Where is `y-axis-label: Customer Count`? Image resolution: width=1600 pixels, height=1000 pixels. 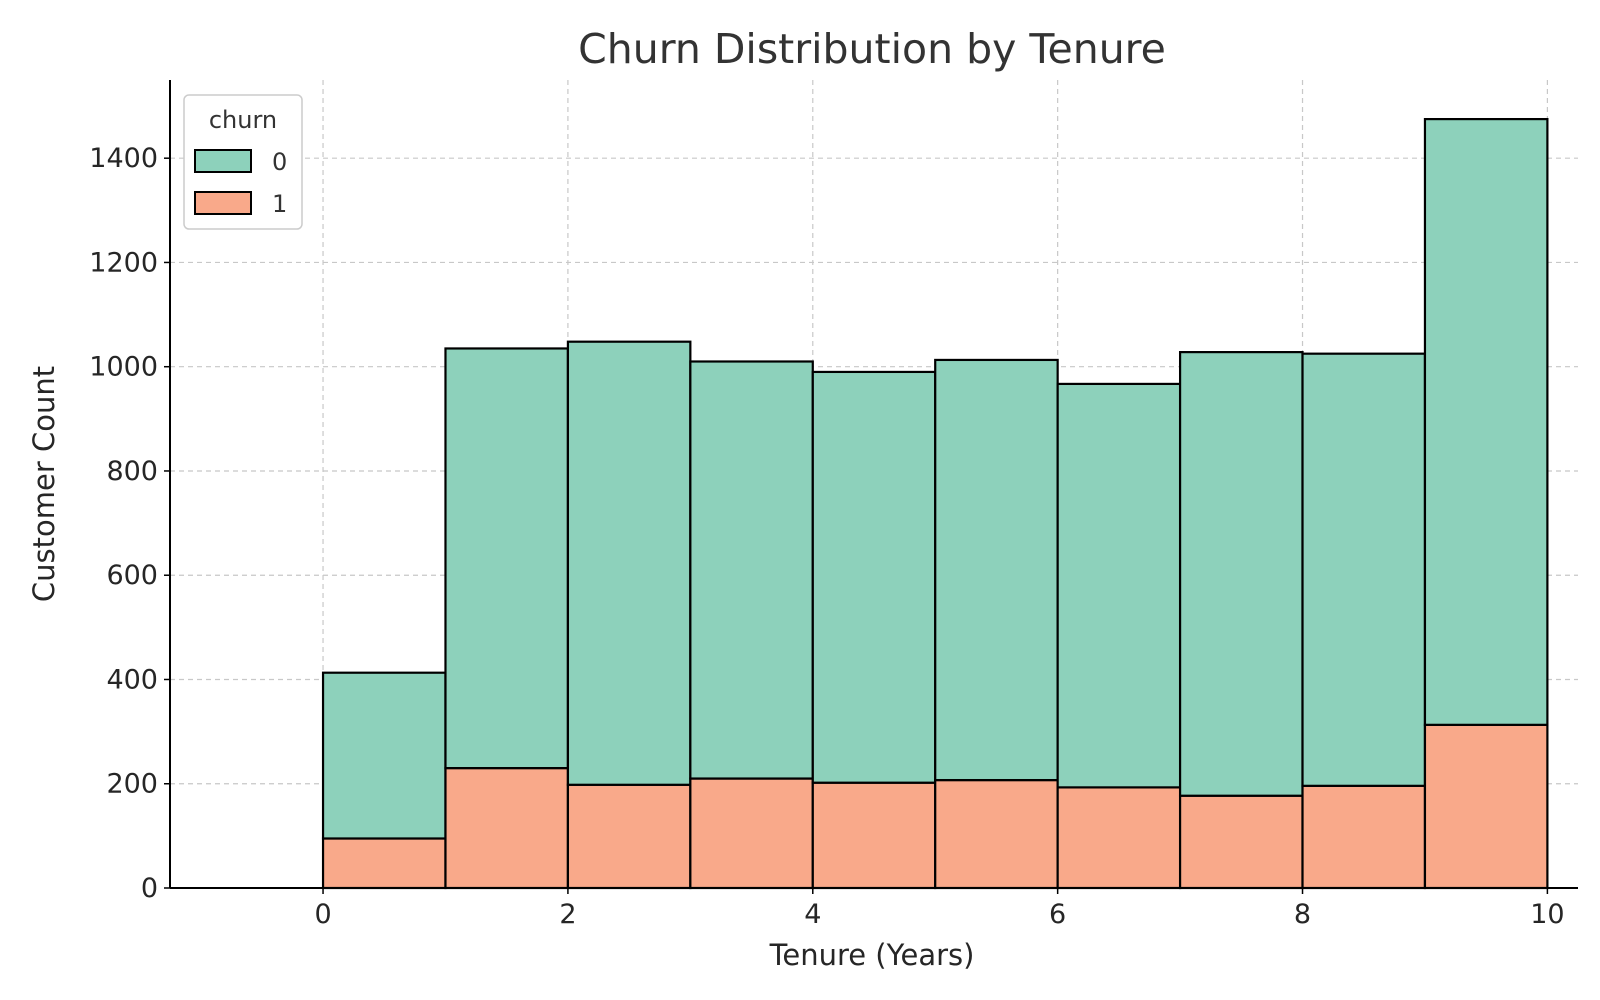
y-axis-label: Customer Count is located at coordinates (44, 484).